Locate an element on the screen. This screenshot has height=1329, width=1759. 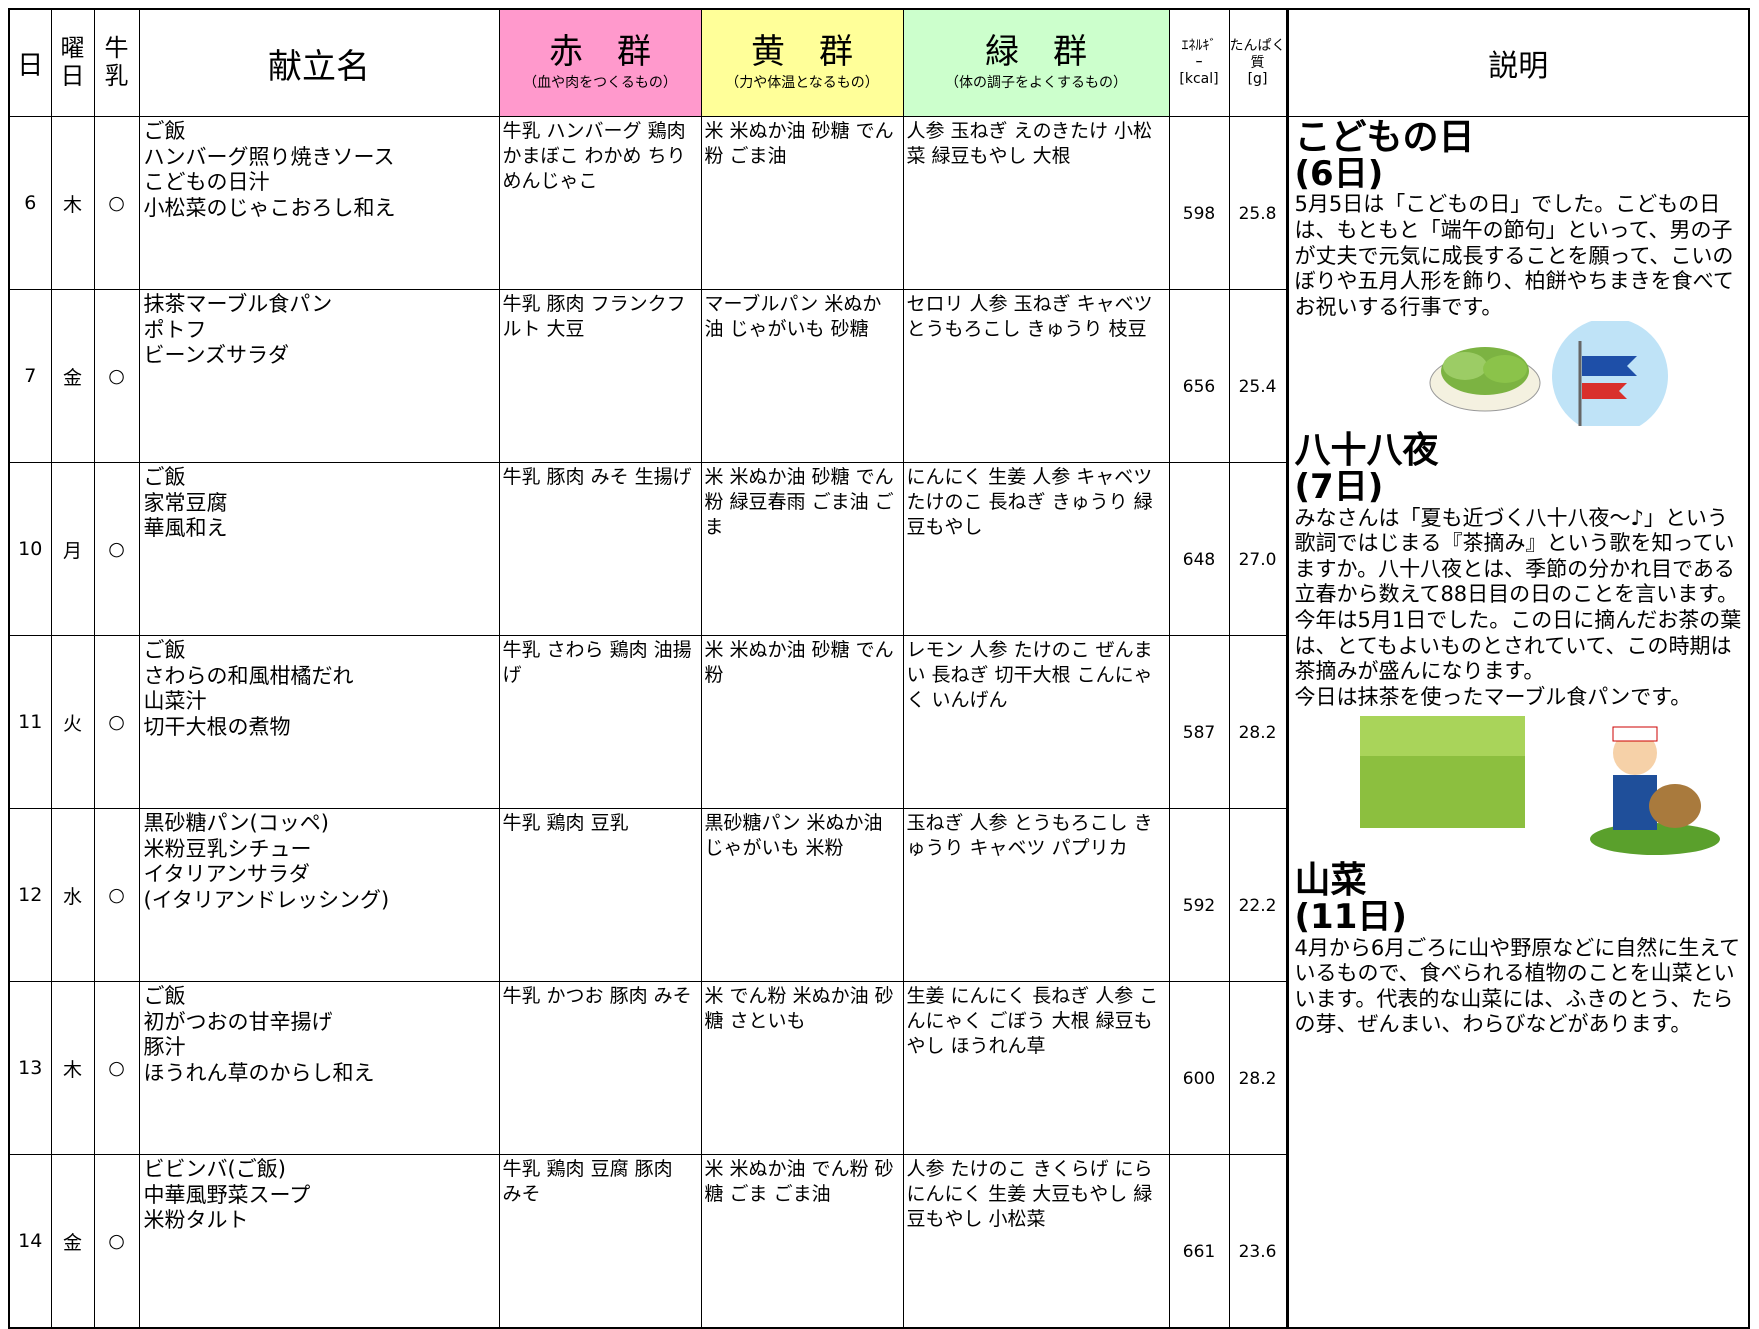
energy: 661 is located at coordinates (1199, 1241).